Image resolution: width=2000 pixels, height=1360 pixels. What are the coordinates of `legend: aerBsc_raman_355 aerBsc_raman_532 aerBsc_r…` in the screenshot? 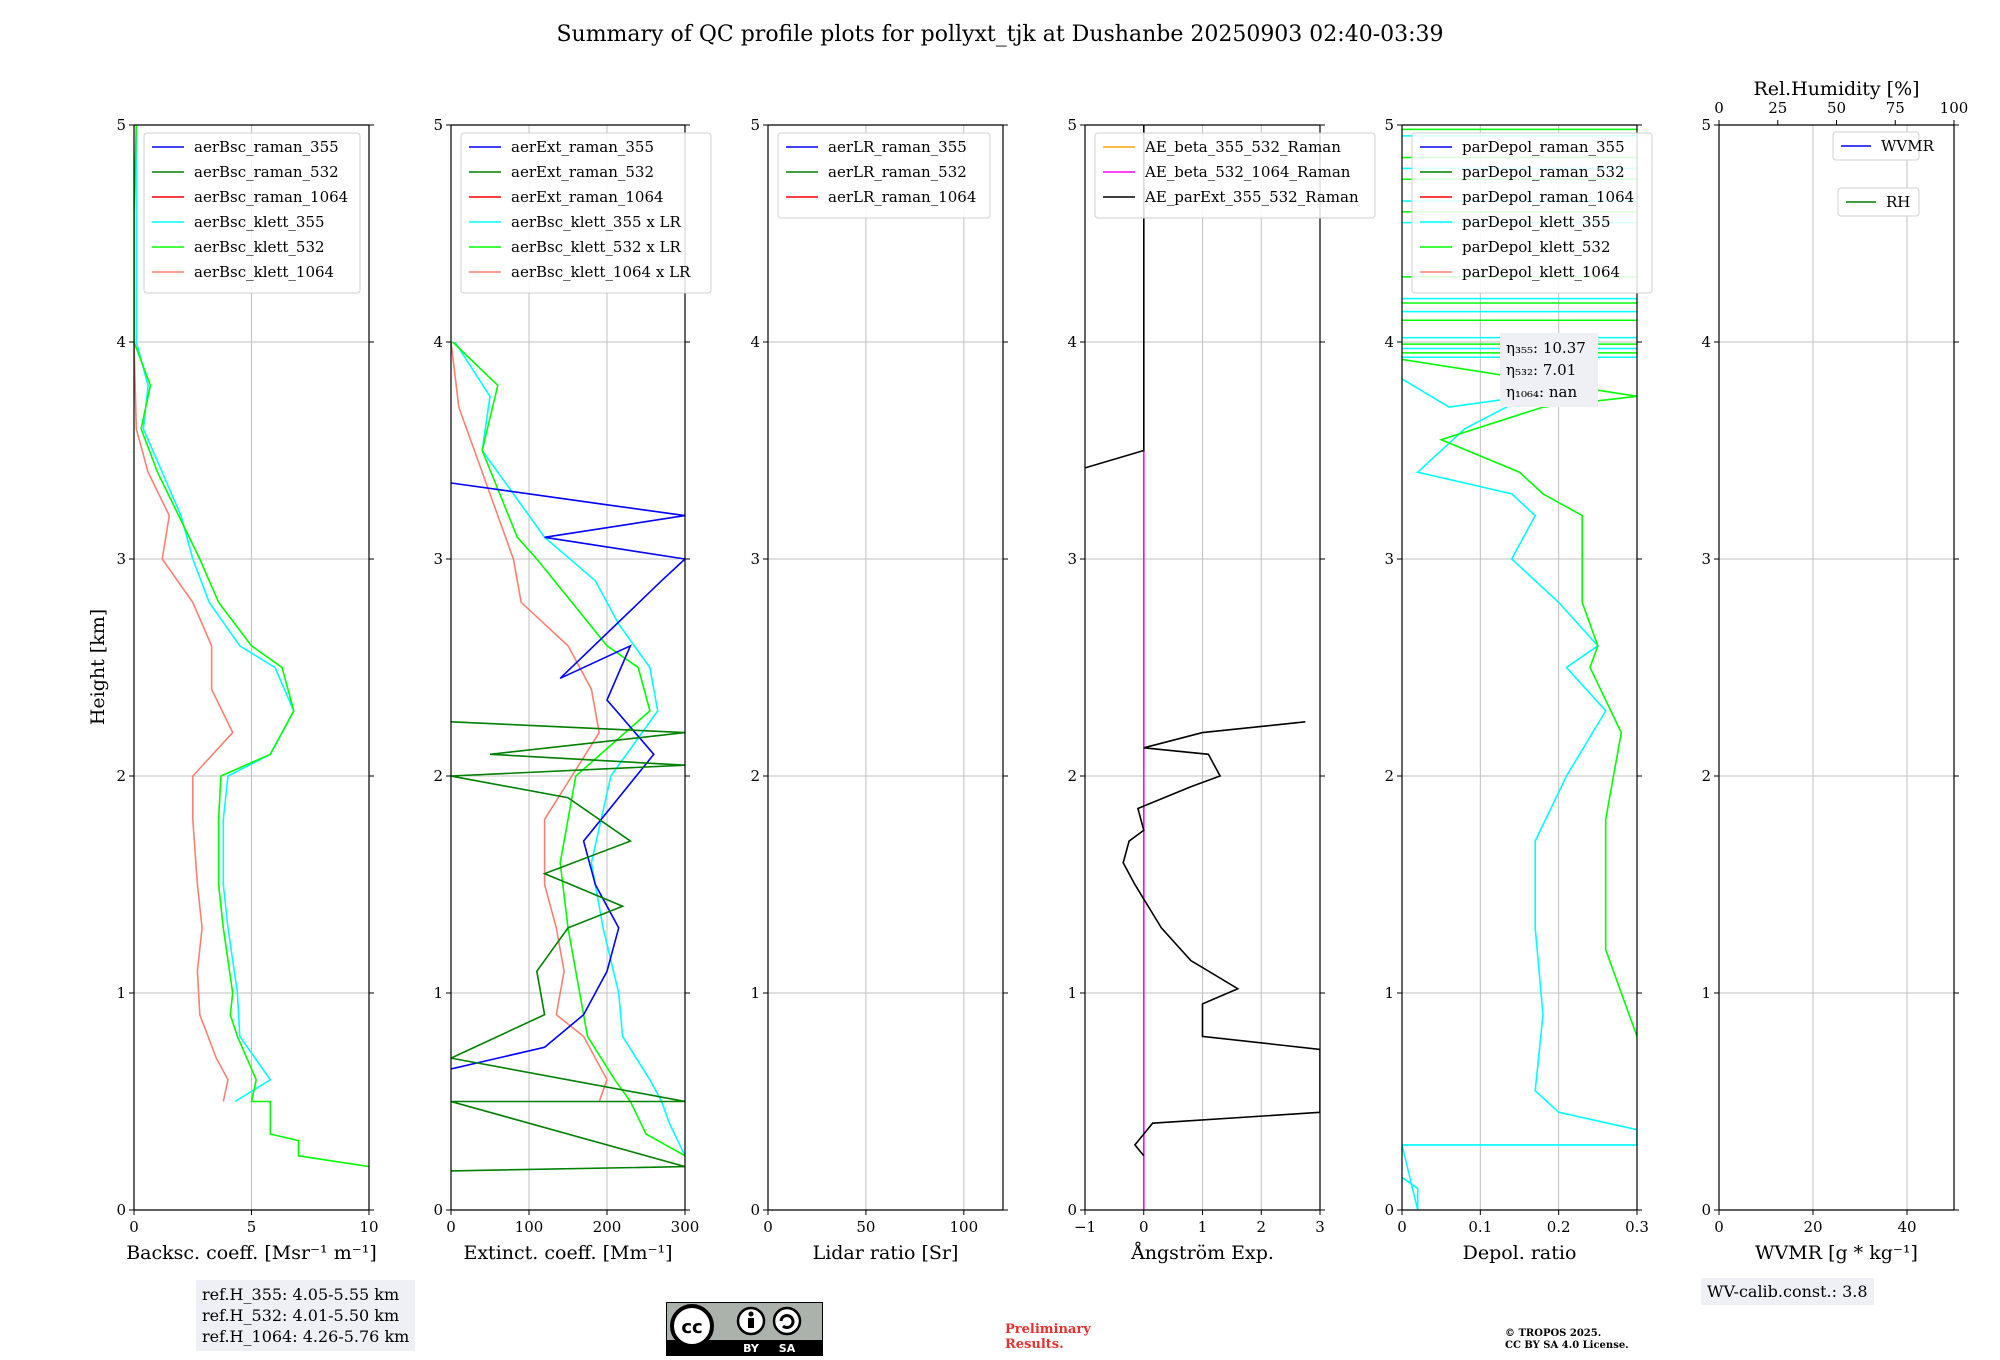 It's located at (252, 213).